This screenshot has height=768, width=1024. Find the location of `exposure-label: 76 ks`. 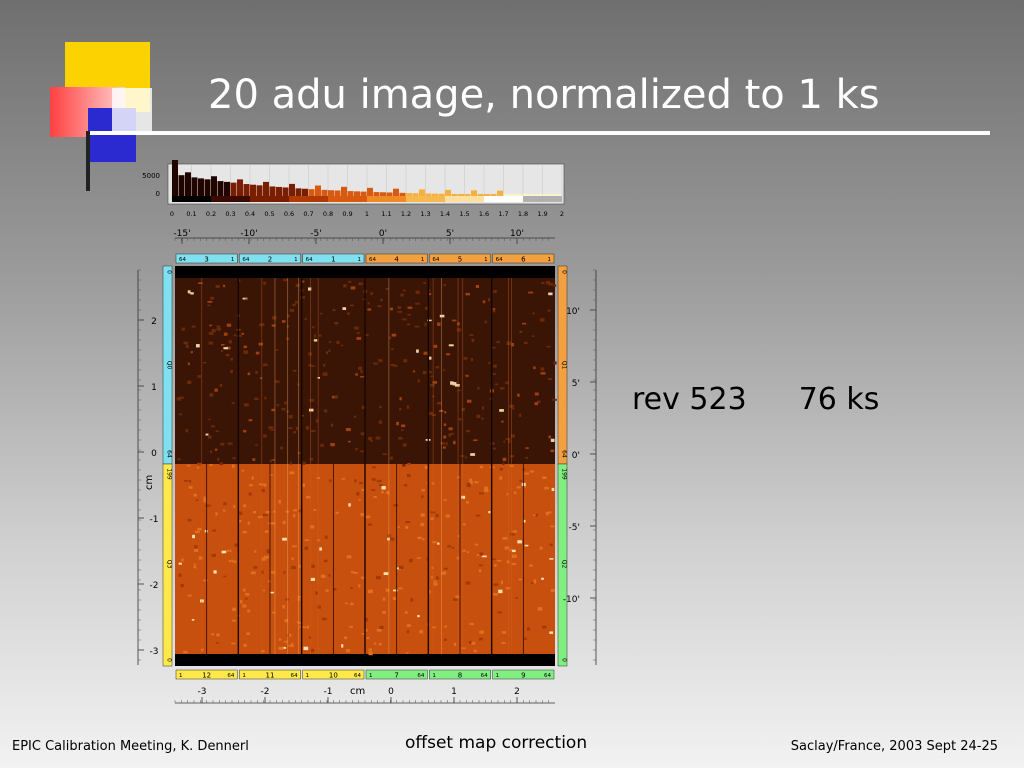

exposure-label: 76 ks is located at coordinates (839, 399).